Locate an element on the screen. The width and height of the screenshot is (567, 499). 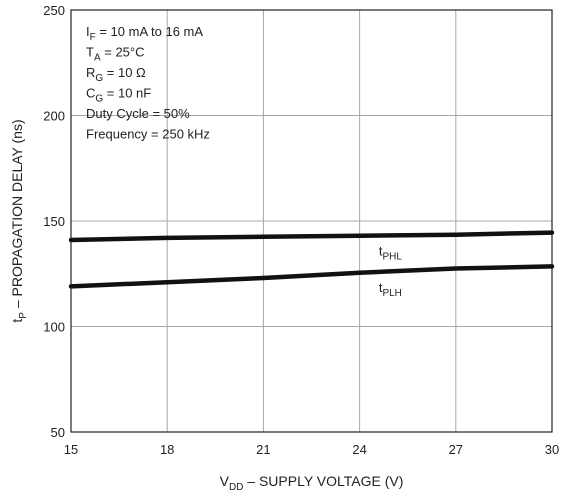
y-tick-label: 150 is located at coordinates (54, 221).